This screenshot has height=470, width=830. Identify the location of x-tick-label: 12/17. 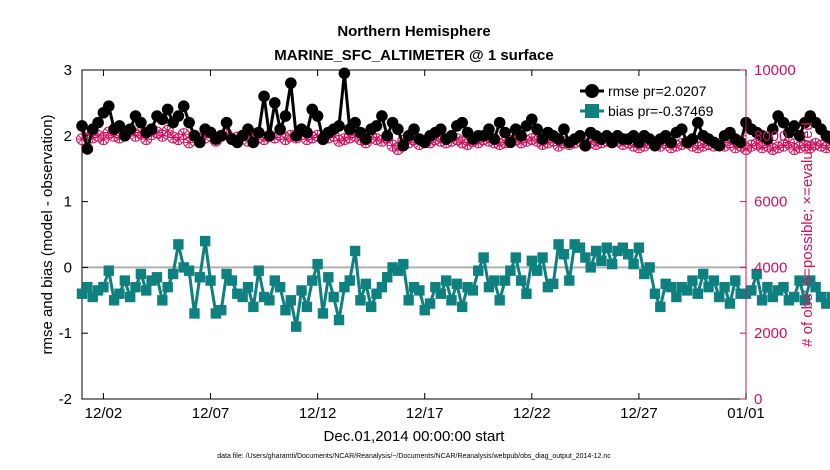
(425, 413).